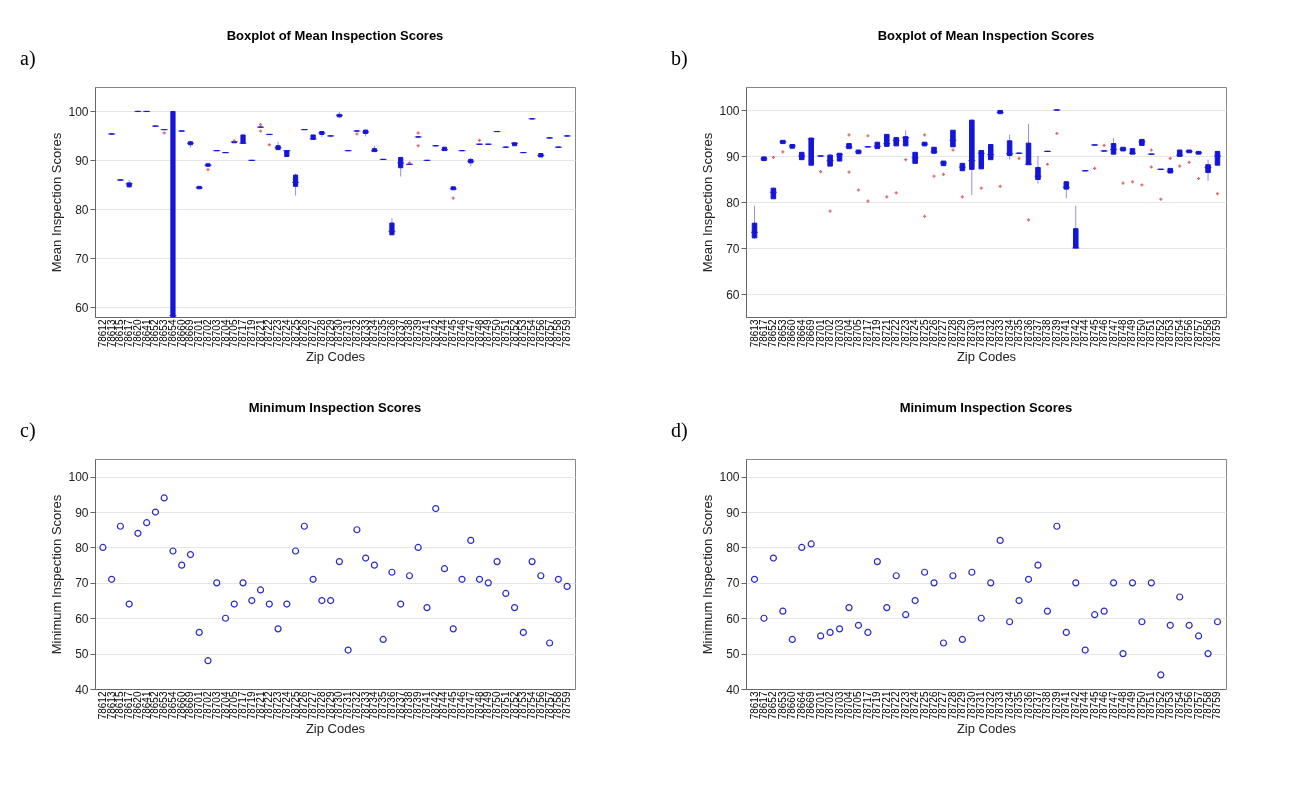 This screenshot has width=1302, height=788. I want to click on x-tick-label: 78613, so click(754, 333).